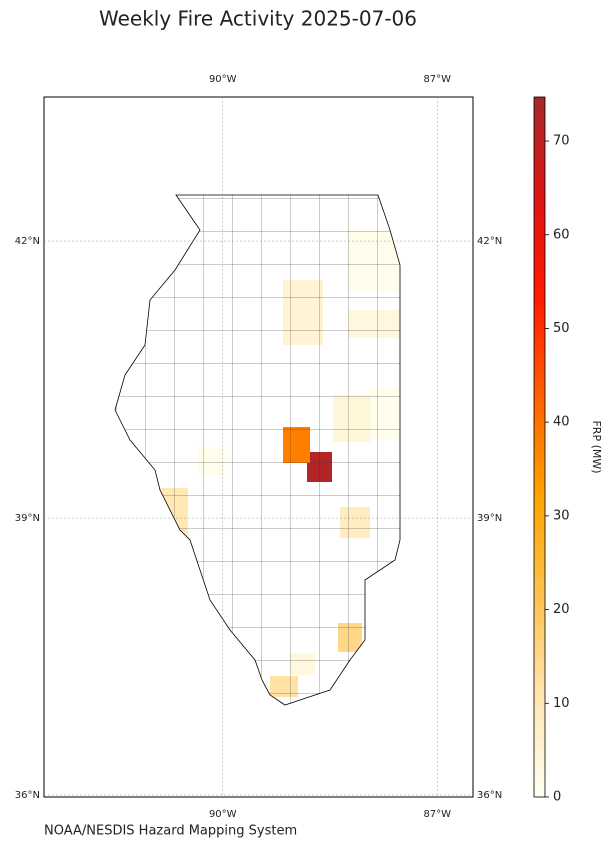 This screenshot has height=853, width=610. I want to click on colorbar-tick-label: 20, so click(561, 609).